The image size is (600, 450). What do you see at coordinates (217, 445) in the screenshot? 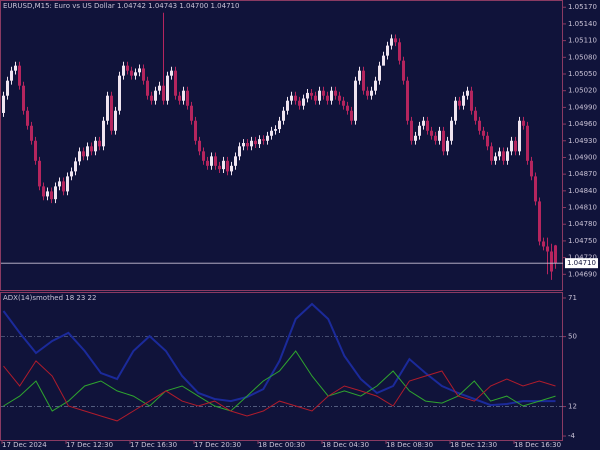
I see `x-tick-label: 17 Dec 20:30` at bounding box center [217, 445].